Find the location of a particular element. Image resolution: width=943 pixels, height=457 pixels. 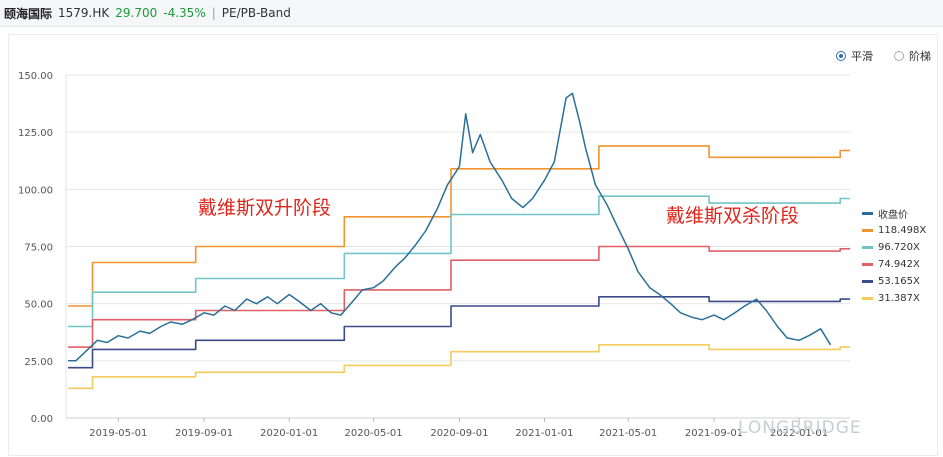

mode-smooth-option: 平滑 is located at coordinates (854, 56).